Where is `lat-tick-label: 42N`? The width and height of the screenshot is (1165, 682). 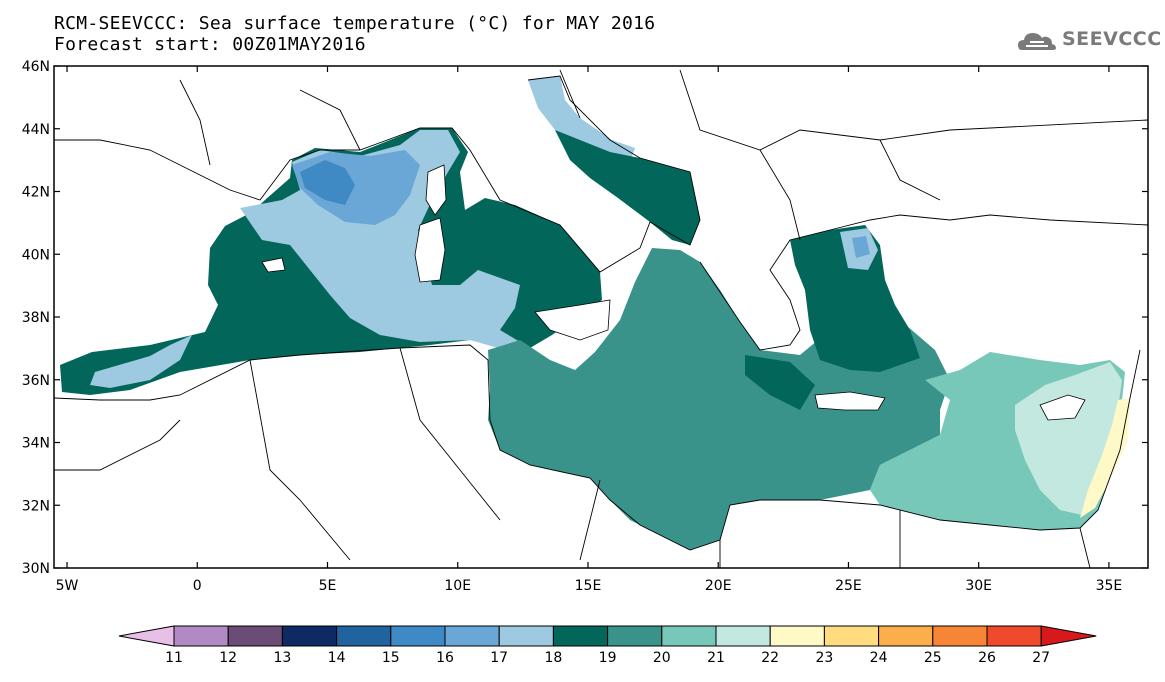 lat-tick-label: 42N is located at coordinates (36, 193).